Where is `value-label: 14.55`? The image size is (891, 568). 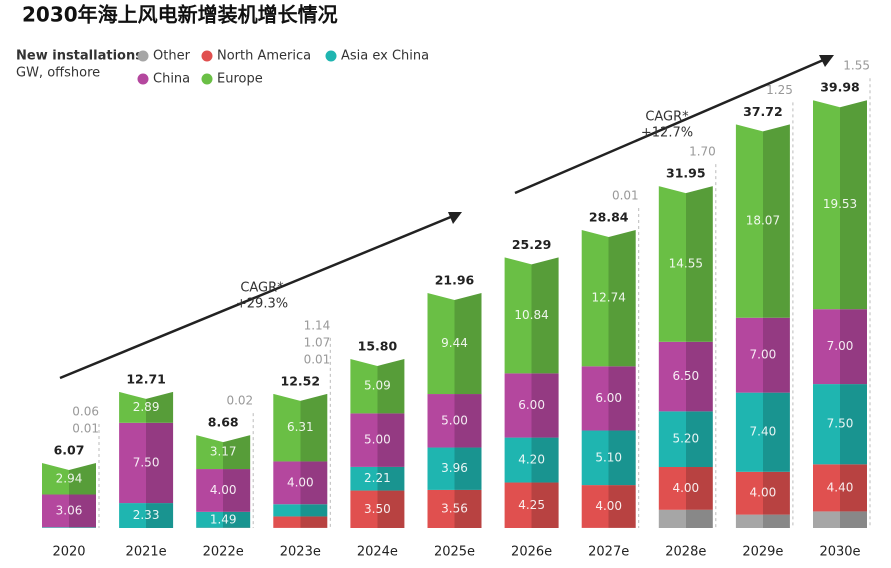
value-label: 14.55 is located at coordinates (686, 263).